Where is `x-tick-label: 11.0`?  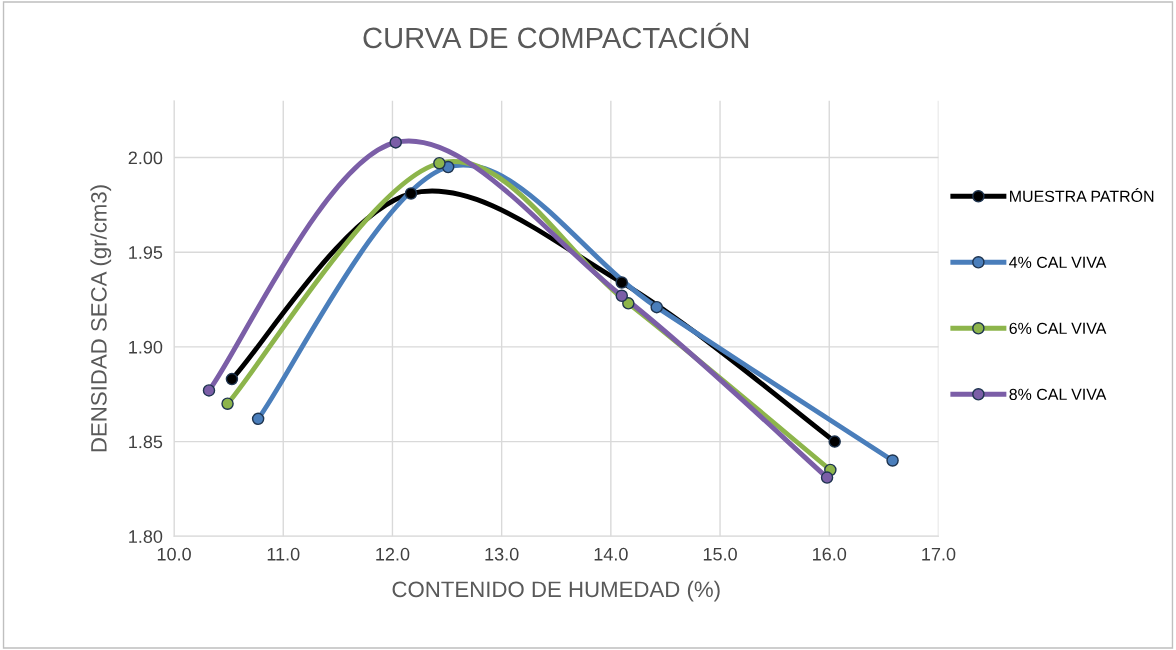 x-tick-label: 11.0 is located at coordinates (283, 554).